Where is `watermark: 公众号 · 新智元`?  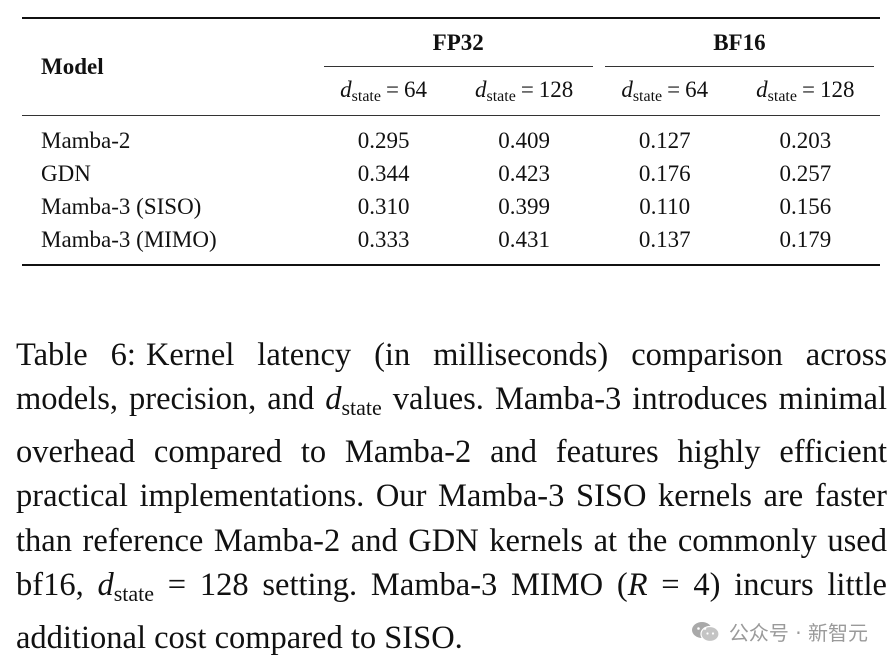
watermark: 公众号 · 新智元 is located at coordinates (779, 631).